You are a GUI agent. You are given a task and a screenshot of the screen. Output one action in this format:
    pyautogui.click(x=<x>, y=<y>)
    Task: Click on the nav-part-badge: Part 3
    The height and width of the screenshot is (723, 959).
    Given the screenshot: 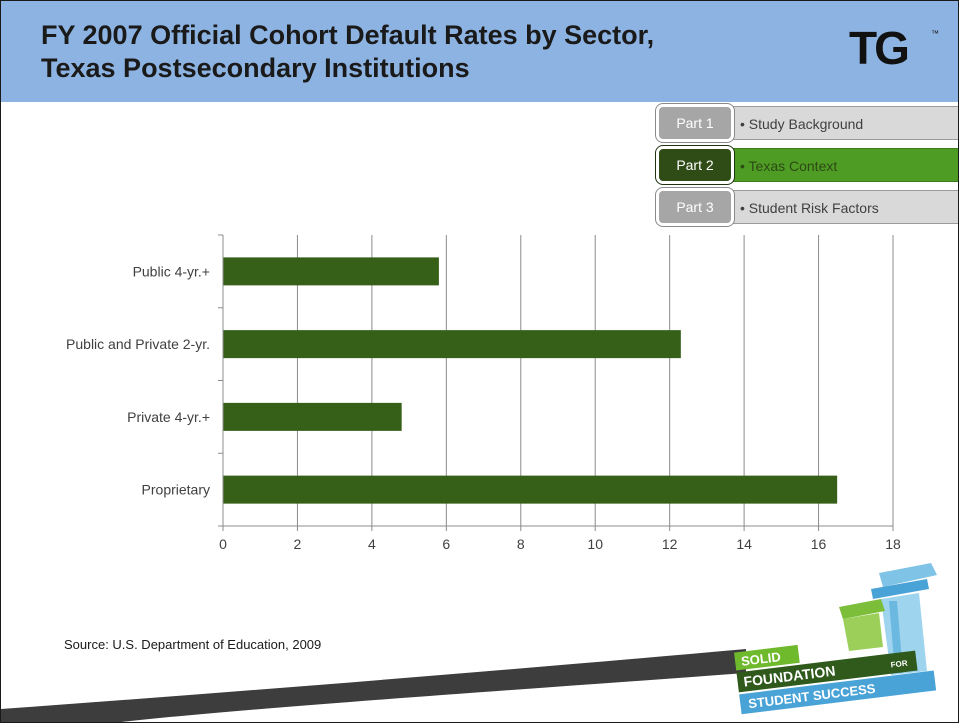 What is the action you would take?
    pyautogui.click(x=695, y=207)
    